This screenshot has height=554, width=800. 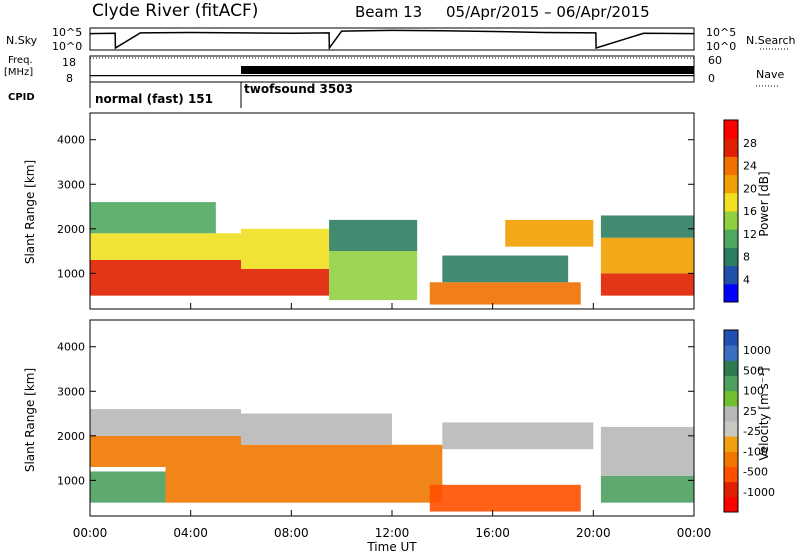 I want to click on power-colorbar-tick: 16, so click(x=750, y=211).